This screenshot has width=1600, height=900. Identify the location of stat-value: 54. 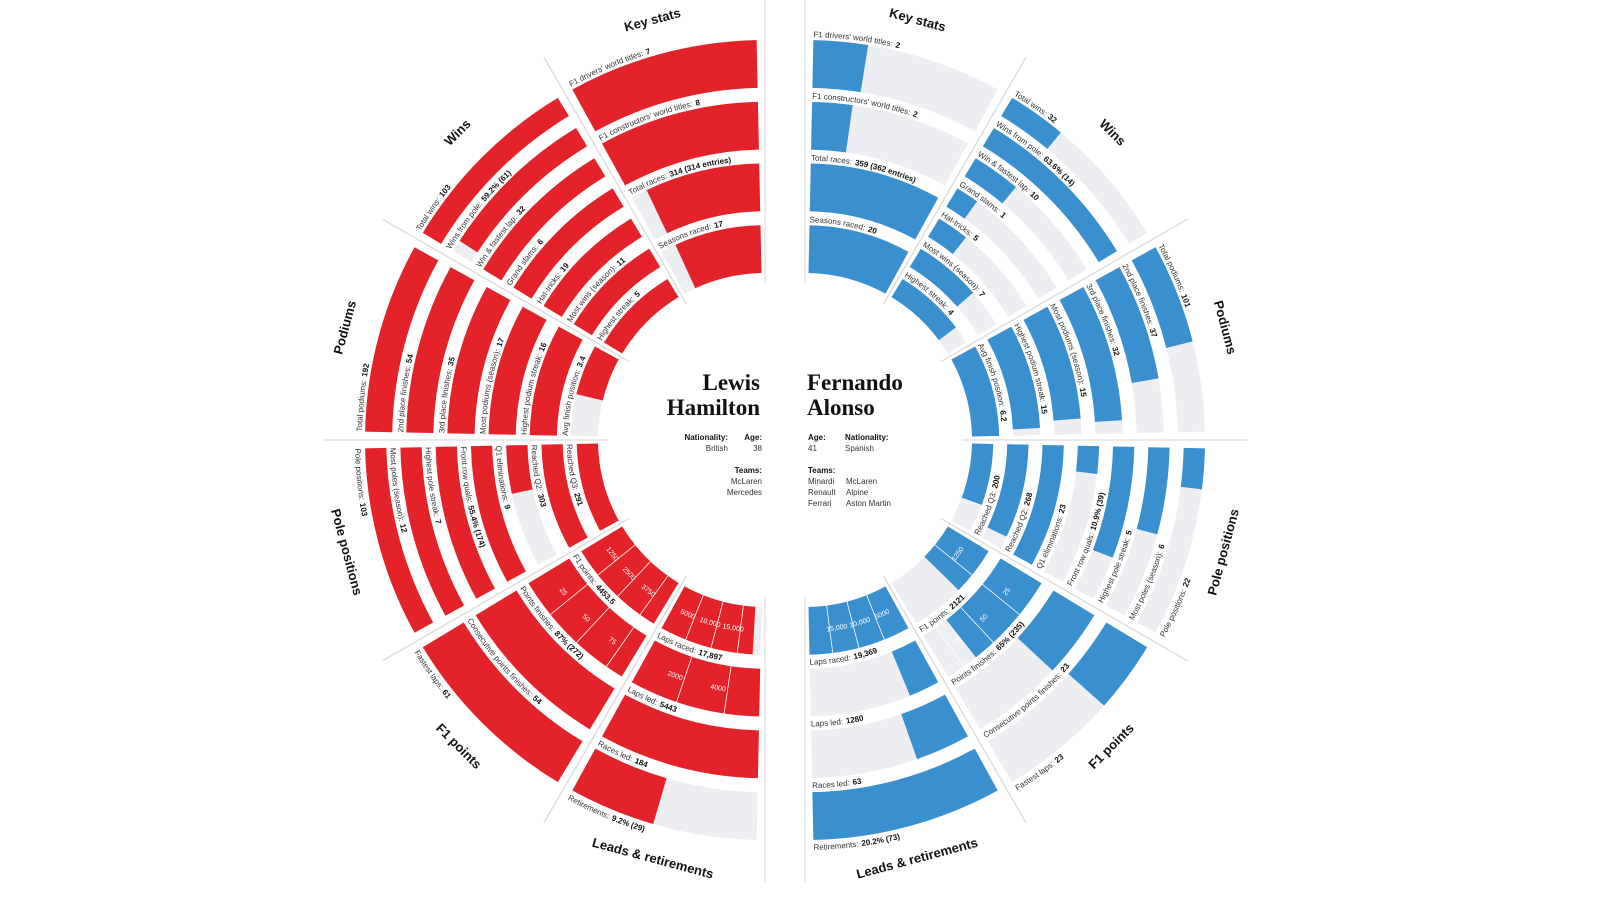
(409, 358).